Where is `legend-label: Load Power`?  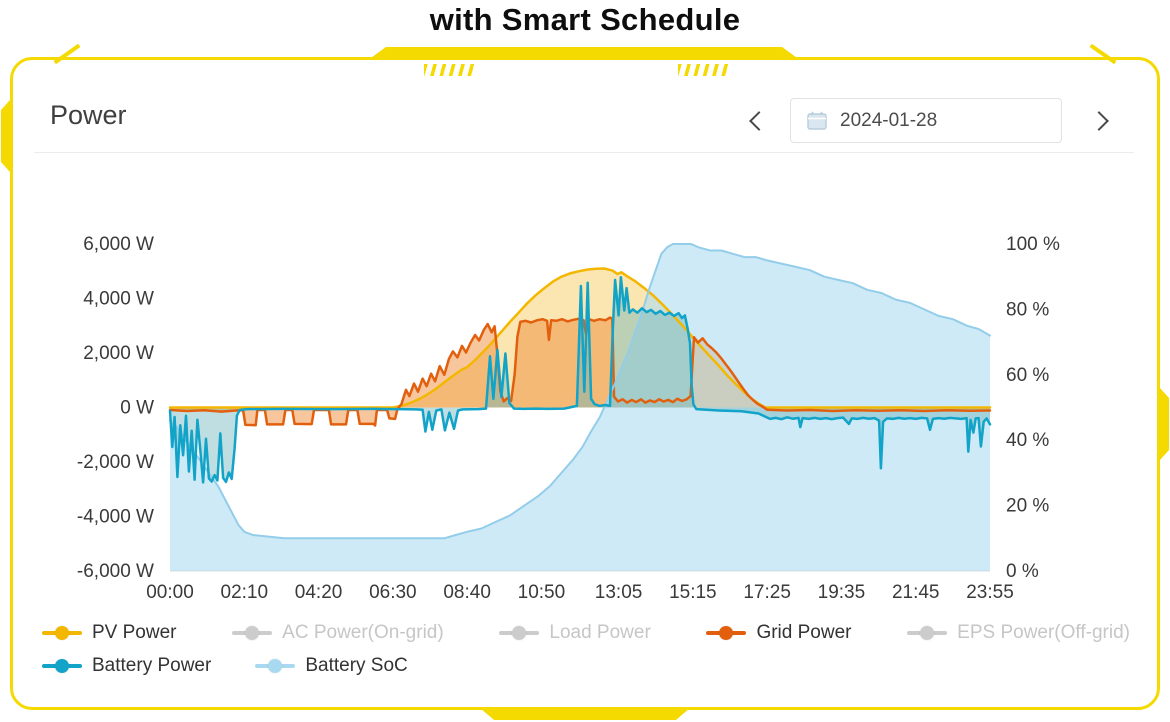
legend-label: Load Power is located at coordinates (600, 632).